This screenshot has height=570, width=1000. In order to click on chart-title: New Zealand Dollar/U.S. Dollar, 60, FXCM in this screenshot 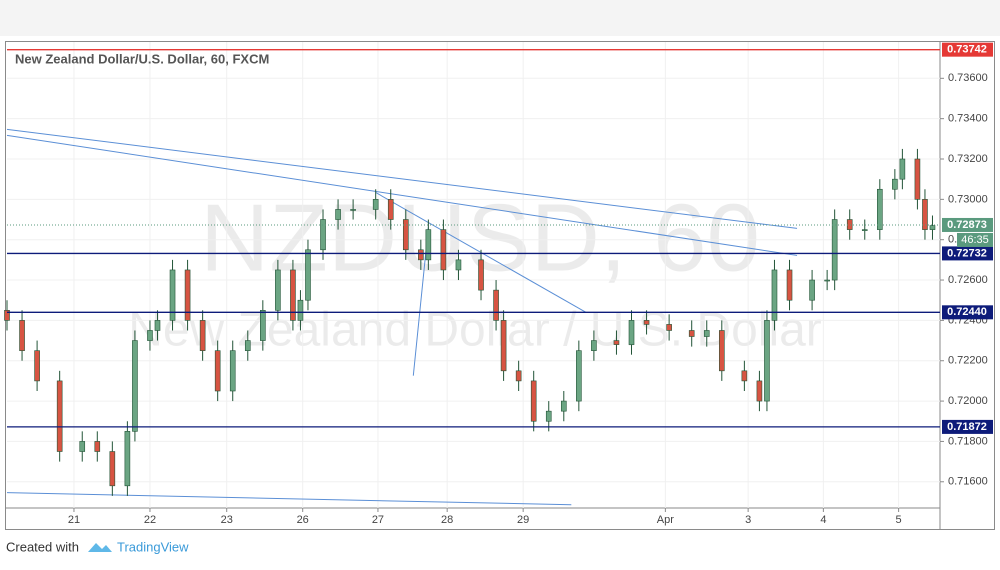, I will do `click(142, 58)`.